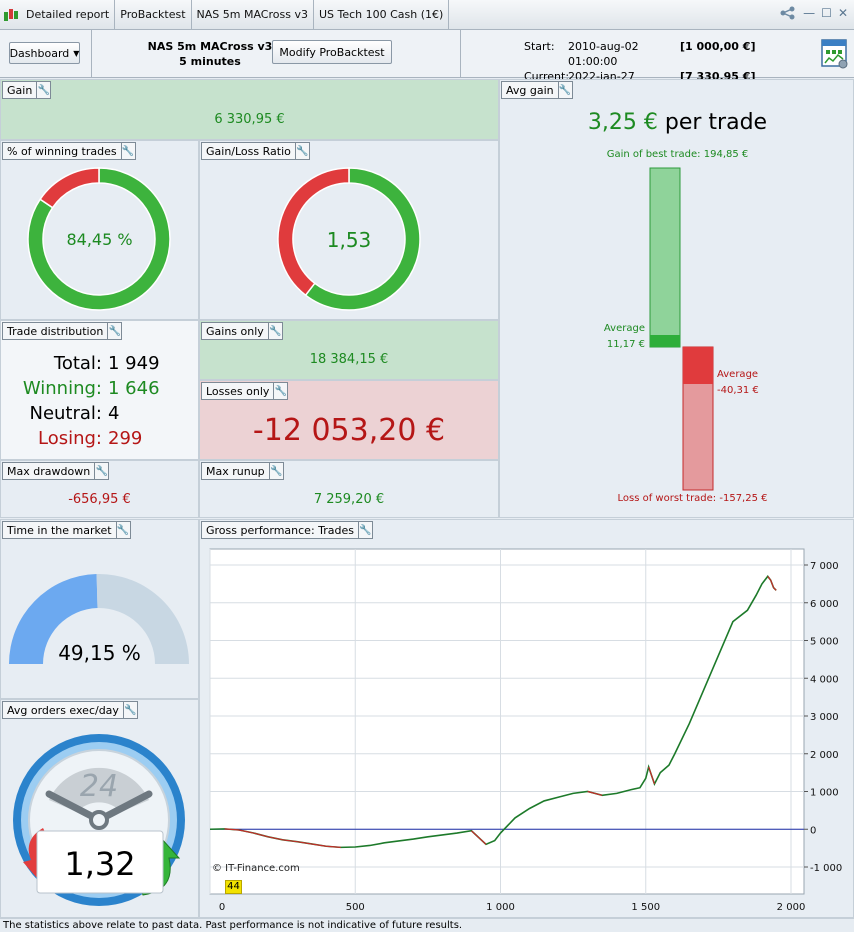 The width and height of the screenshot is (854, 932). I want to click on avg-orders-panel: Avg orders exec/day 🔧 24 1,32, so click(99, 808).